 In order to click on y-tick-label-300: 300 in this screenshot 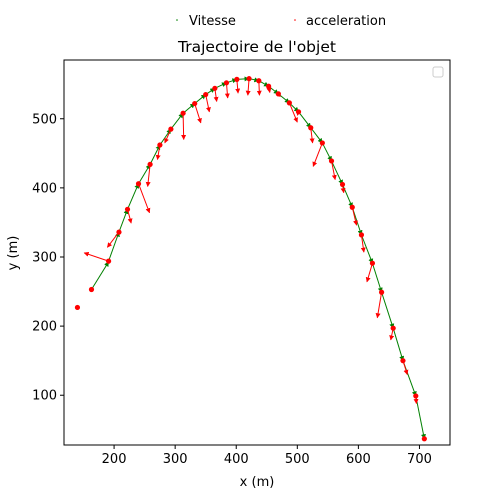, I will do `click(44, 257)`.